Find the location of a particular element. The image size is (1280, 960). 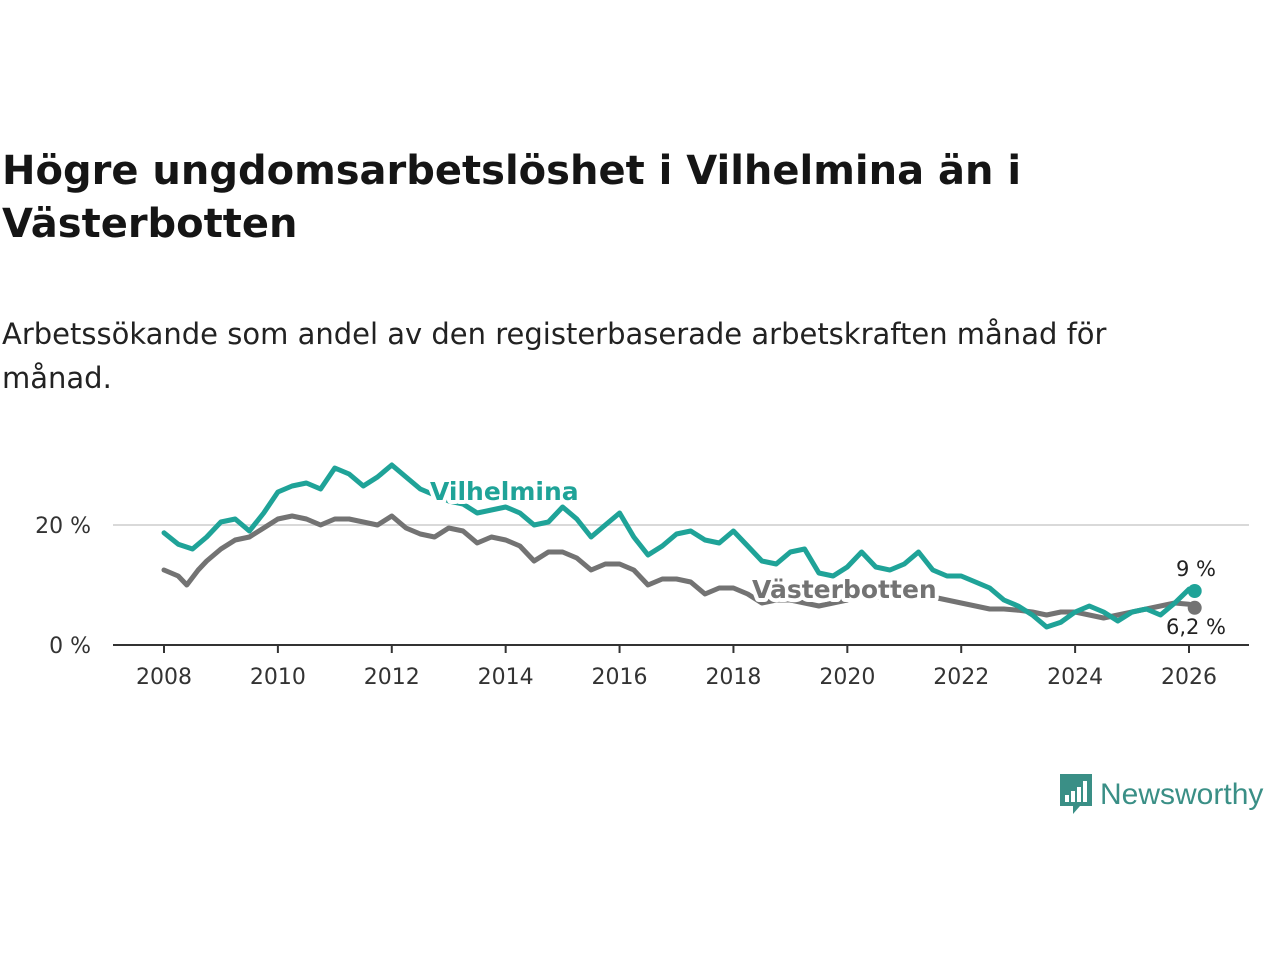

x-tick-label: 2010 is located at coordinates (278, 677).